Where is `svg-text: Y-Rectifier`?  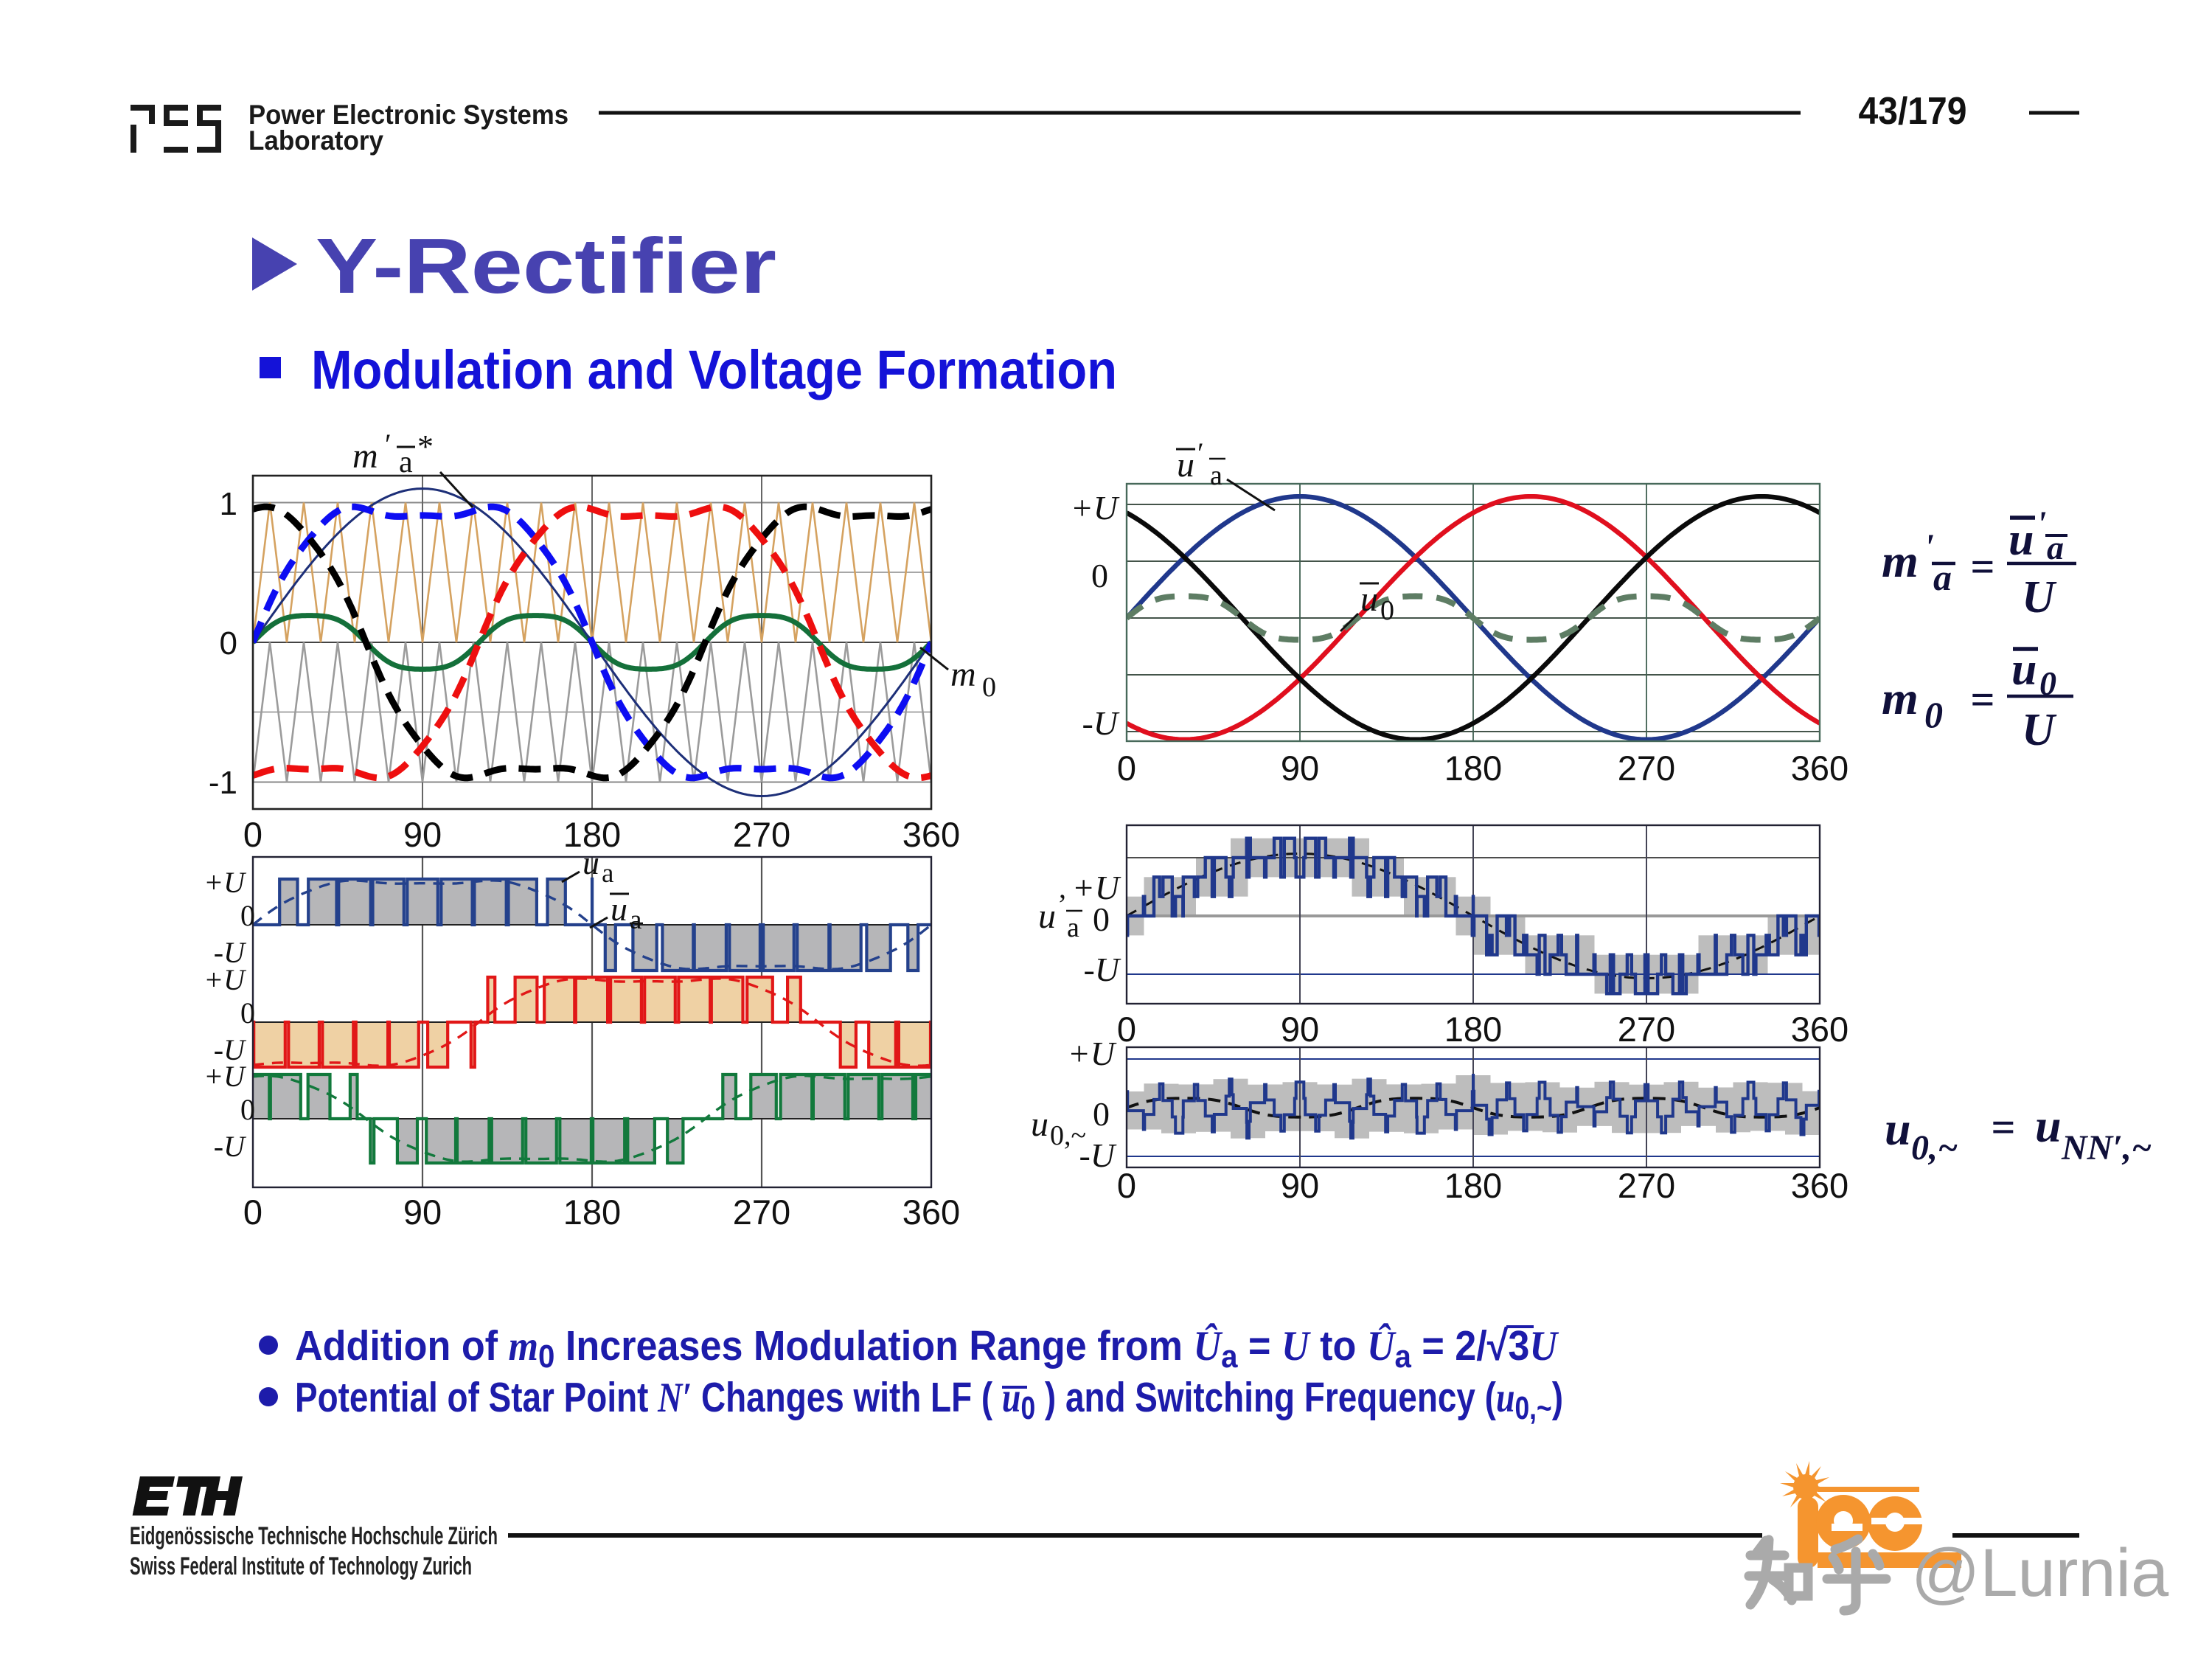 svg-text: Y-Rectifier is located at coordinates (546, 266).